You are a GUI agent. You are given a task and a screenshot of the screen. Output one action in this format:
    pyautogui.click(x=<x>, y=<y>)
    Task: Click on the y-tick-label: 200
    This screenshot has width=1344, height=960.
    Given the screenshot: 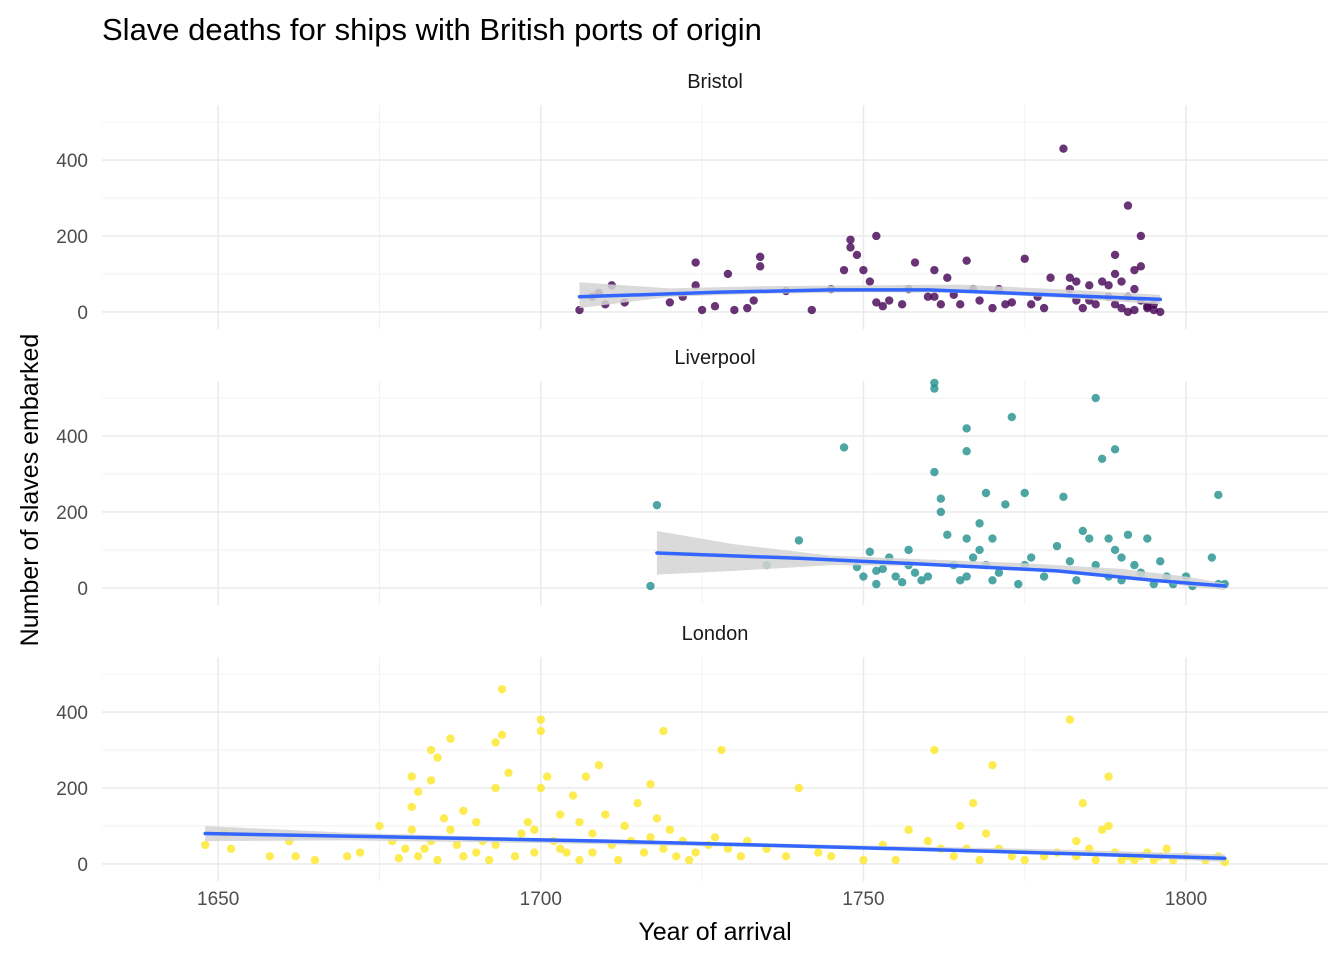 What is the action you would take?
    pyautogui.click(x=72, y=789)
    